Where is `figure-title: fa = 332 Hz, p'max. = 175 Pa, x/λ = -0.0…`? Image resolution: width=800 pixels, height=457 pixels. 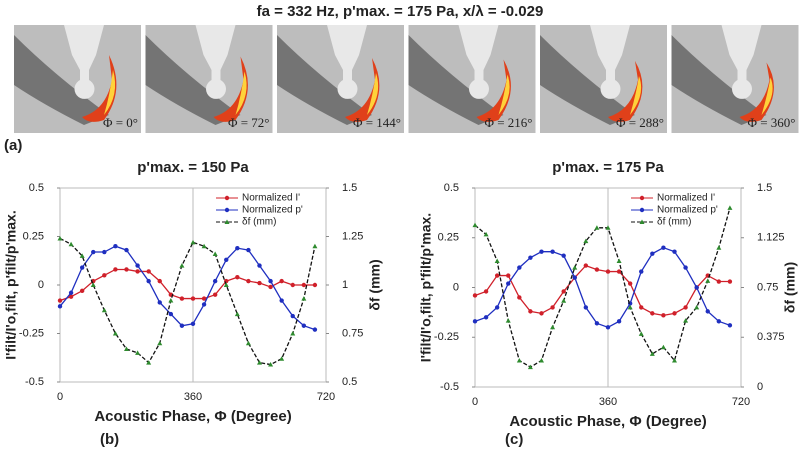
figure-title: fa = 332 Hz, p'max. = 175 Pa, x/λ = -0.0… is located at coordinates (400, 11).